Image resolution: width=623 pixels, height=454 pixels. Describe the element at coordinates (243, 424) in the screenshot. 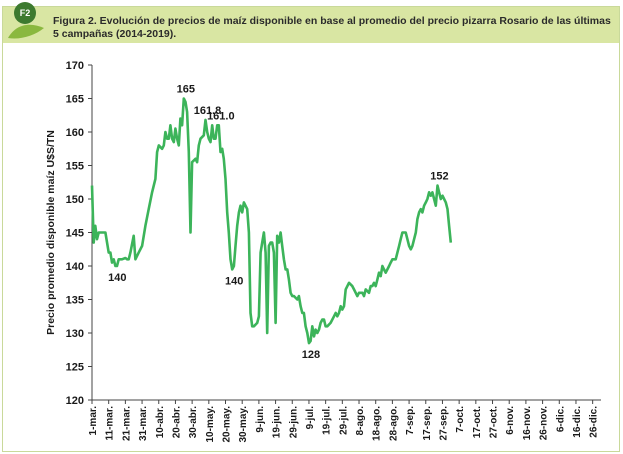

I see `x-tick-label: 30-may.` at that location.